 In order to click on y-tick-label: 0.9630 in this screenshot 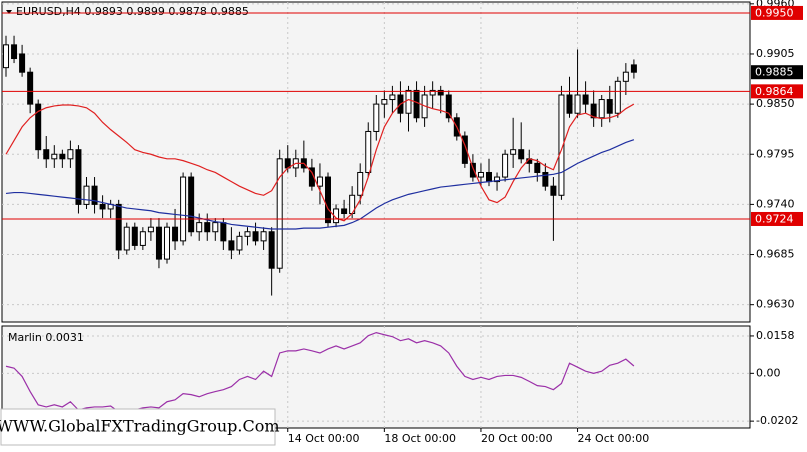, I will do `click(775, 304)`.